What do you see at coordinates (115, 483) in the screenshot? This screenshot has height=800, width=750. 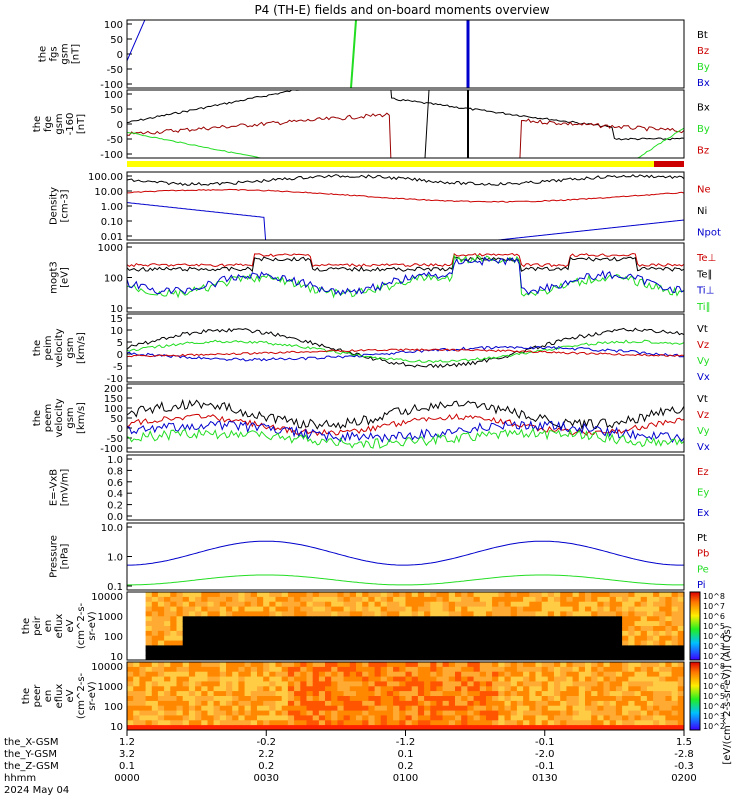 I see `ytick-label: 0.6` at bounding box center [115, 483].